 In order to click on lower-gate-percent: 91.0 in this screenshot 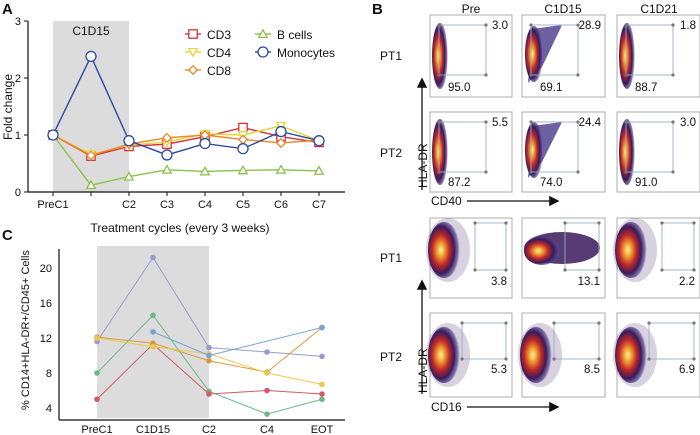, I will do `click(646, 183)`.